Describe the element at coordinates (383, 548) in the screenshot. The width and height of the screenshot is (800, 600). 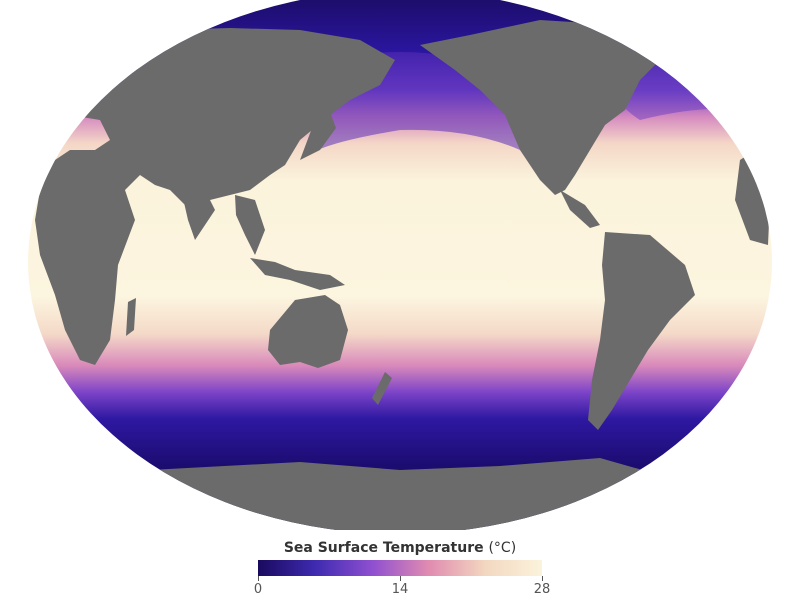
I see `legend-title-text: Sea Surface Temperature` at that location.